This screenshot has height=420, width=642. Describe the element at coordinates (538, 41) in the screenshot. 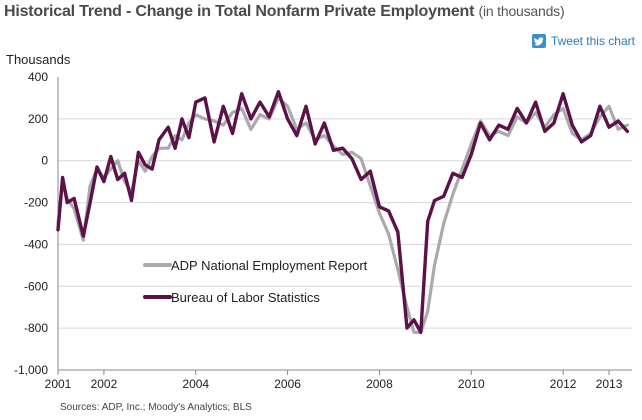

I see `twitter-bird-icon` at that location.